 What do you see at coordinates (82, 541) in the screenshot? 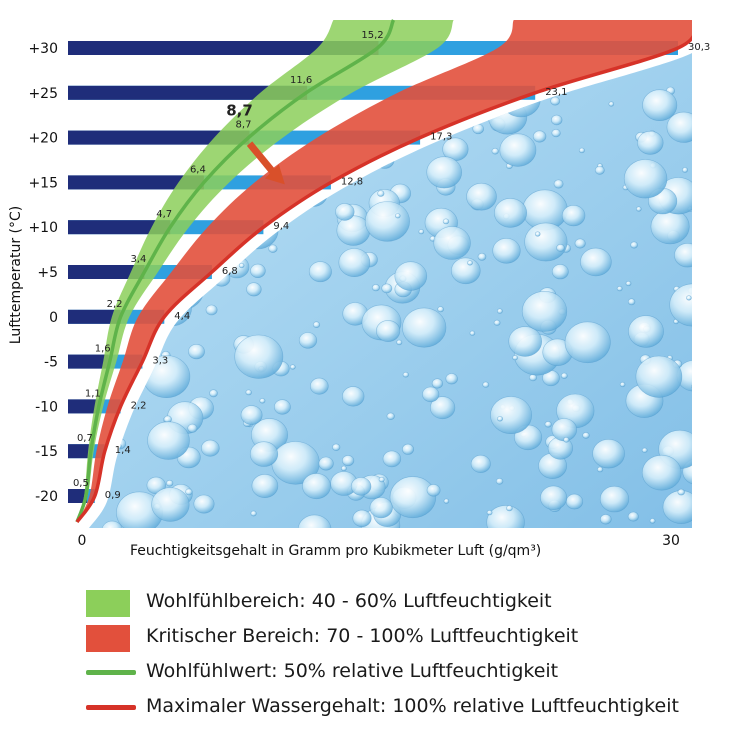
I see `x-tick-label: 0` at bounding box center [82, 541].